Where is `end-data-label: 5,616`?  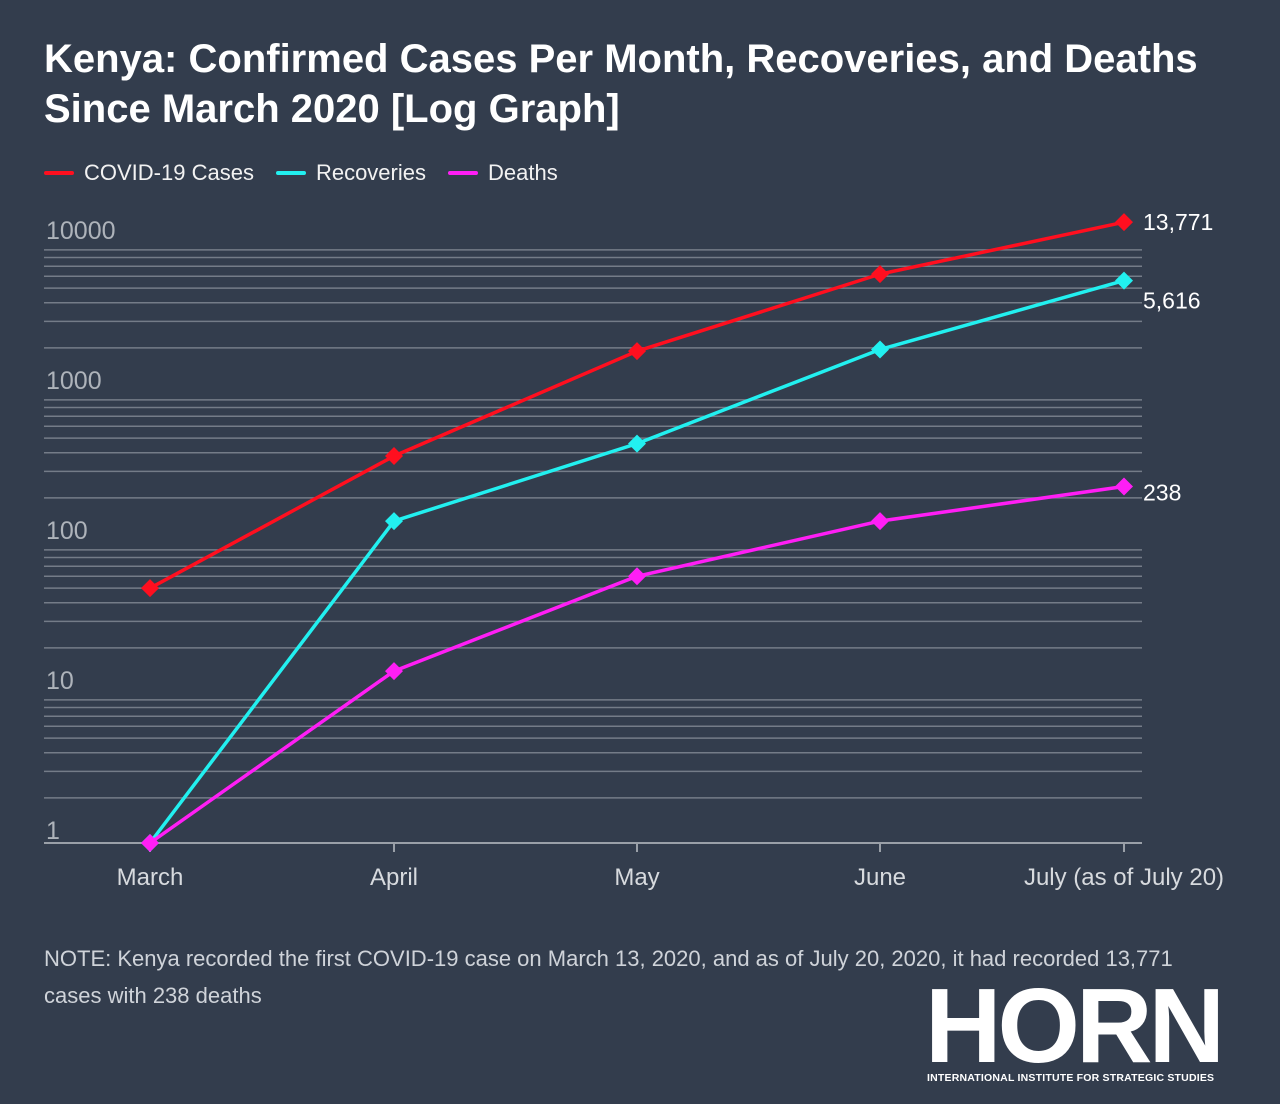 end-data-label: 5,616 is located at coordinates (1172, 301).